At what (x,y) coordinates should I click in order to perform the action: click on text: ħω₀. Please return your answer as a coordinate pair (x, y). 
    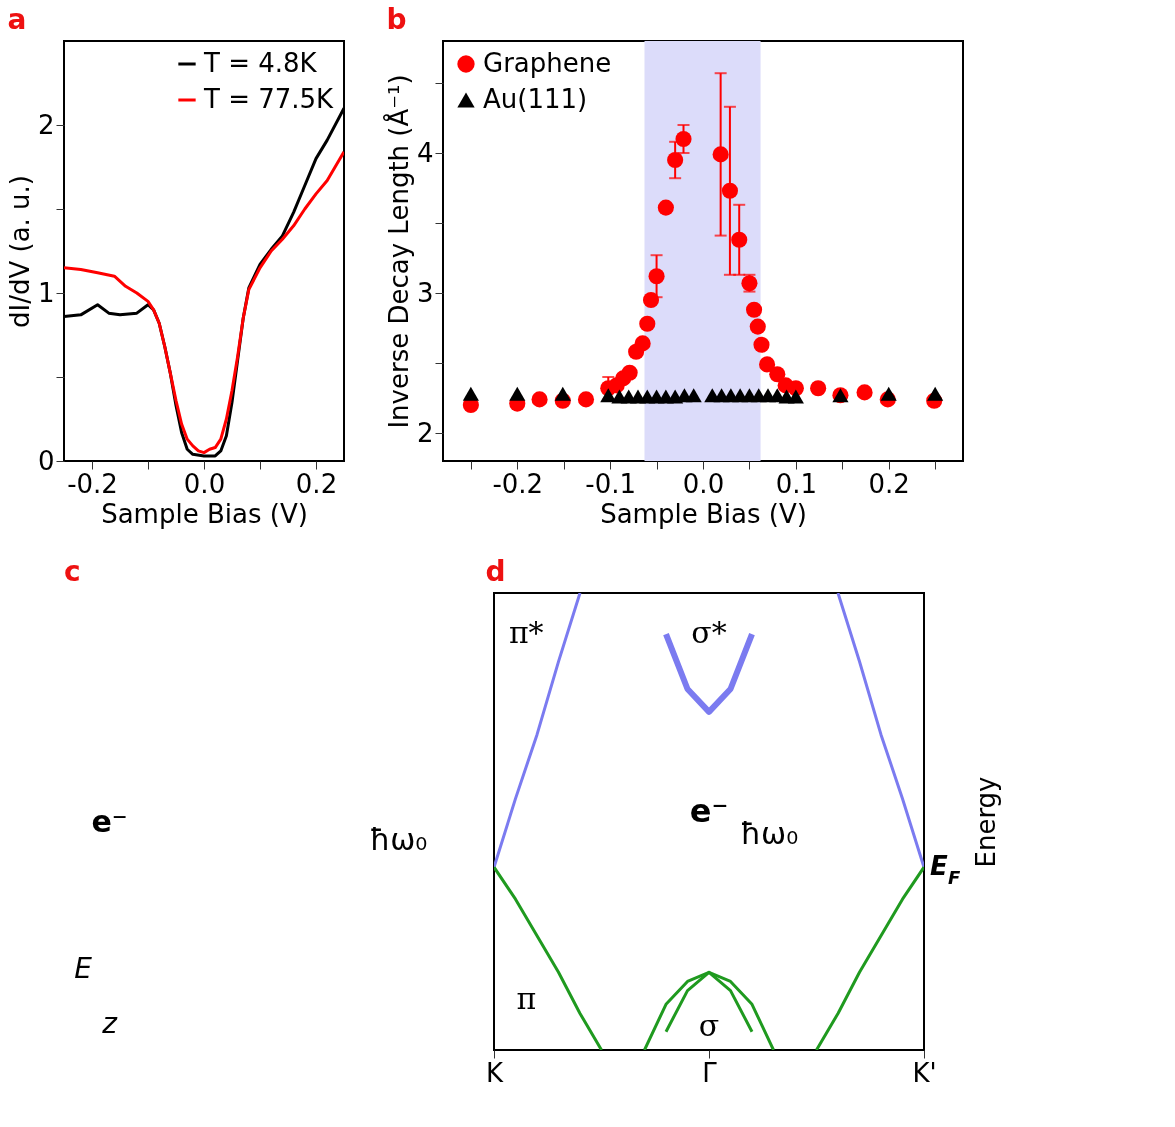
    Looking at the image, I should click on (398, 840).